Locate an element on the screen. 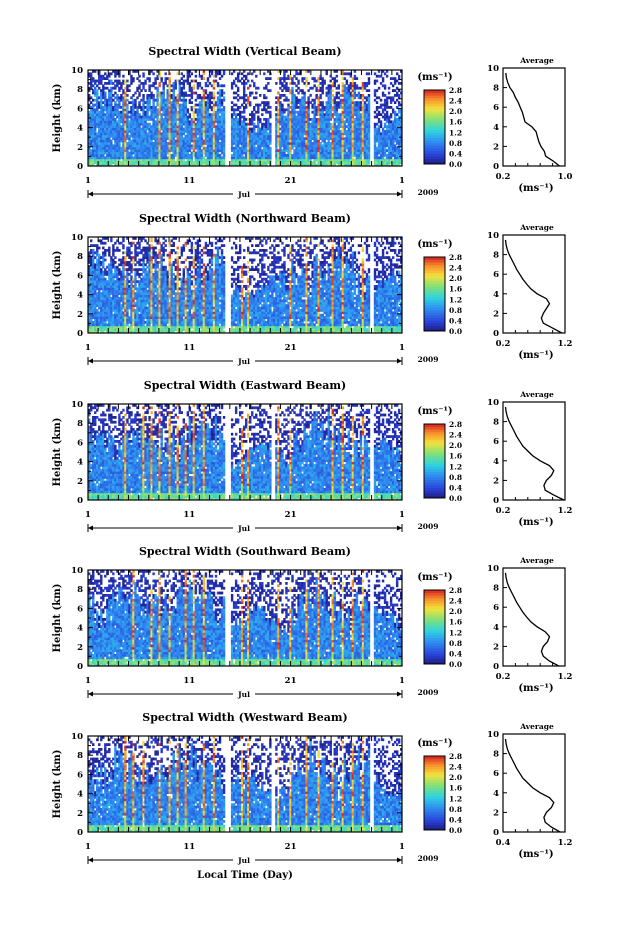 The width and height of the screenshot is (621, 931). average-title: Average is located at coordinates (536, 60).